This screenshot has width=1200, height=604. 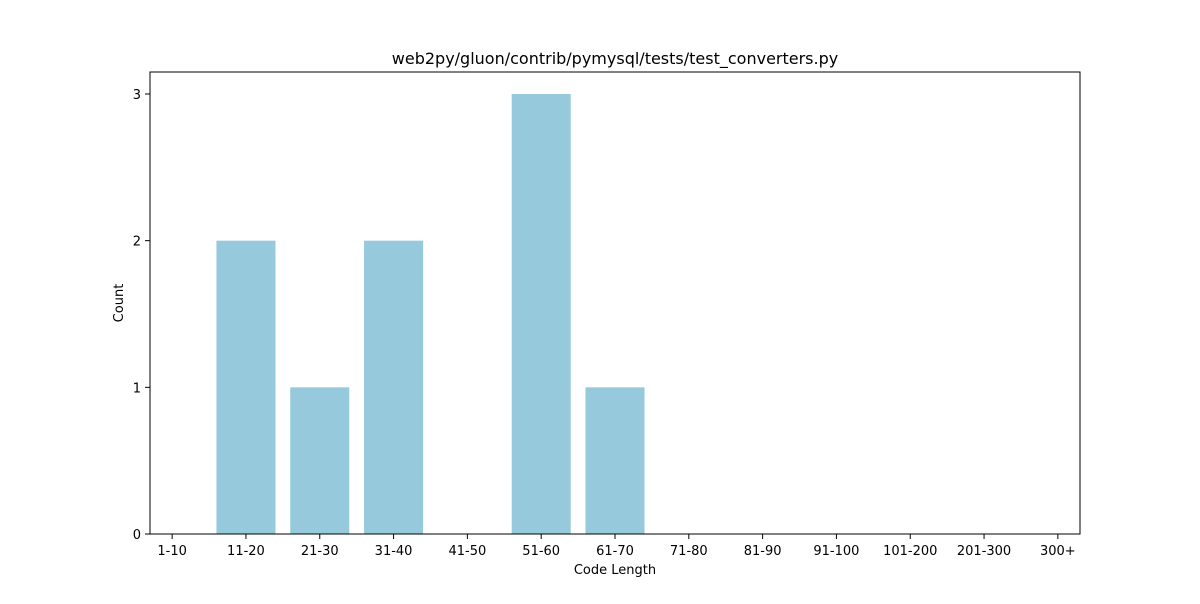 I want to click on x-axis-label: Code Length, so click(x=615, y=570).